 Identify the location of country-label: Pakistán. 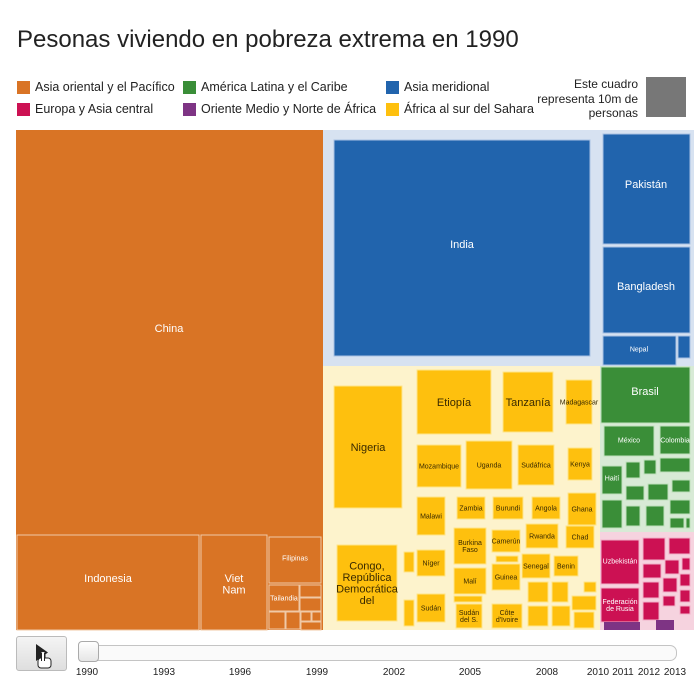
(646, 185).